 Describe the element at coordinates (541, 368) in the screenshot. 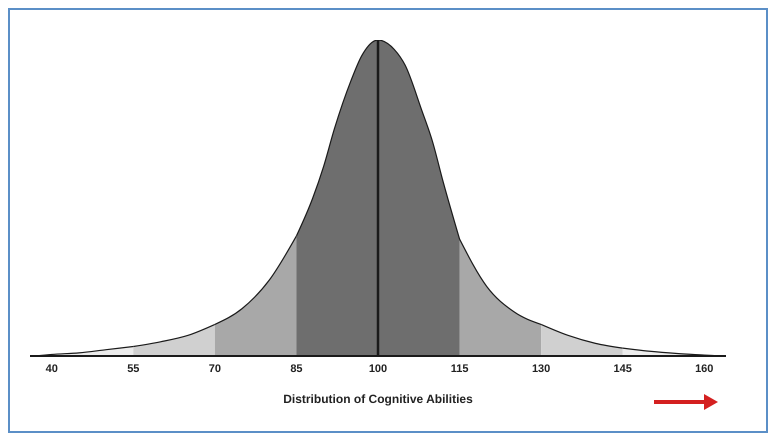

I see `x-tick-label: 130` at that location.